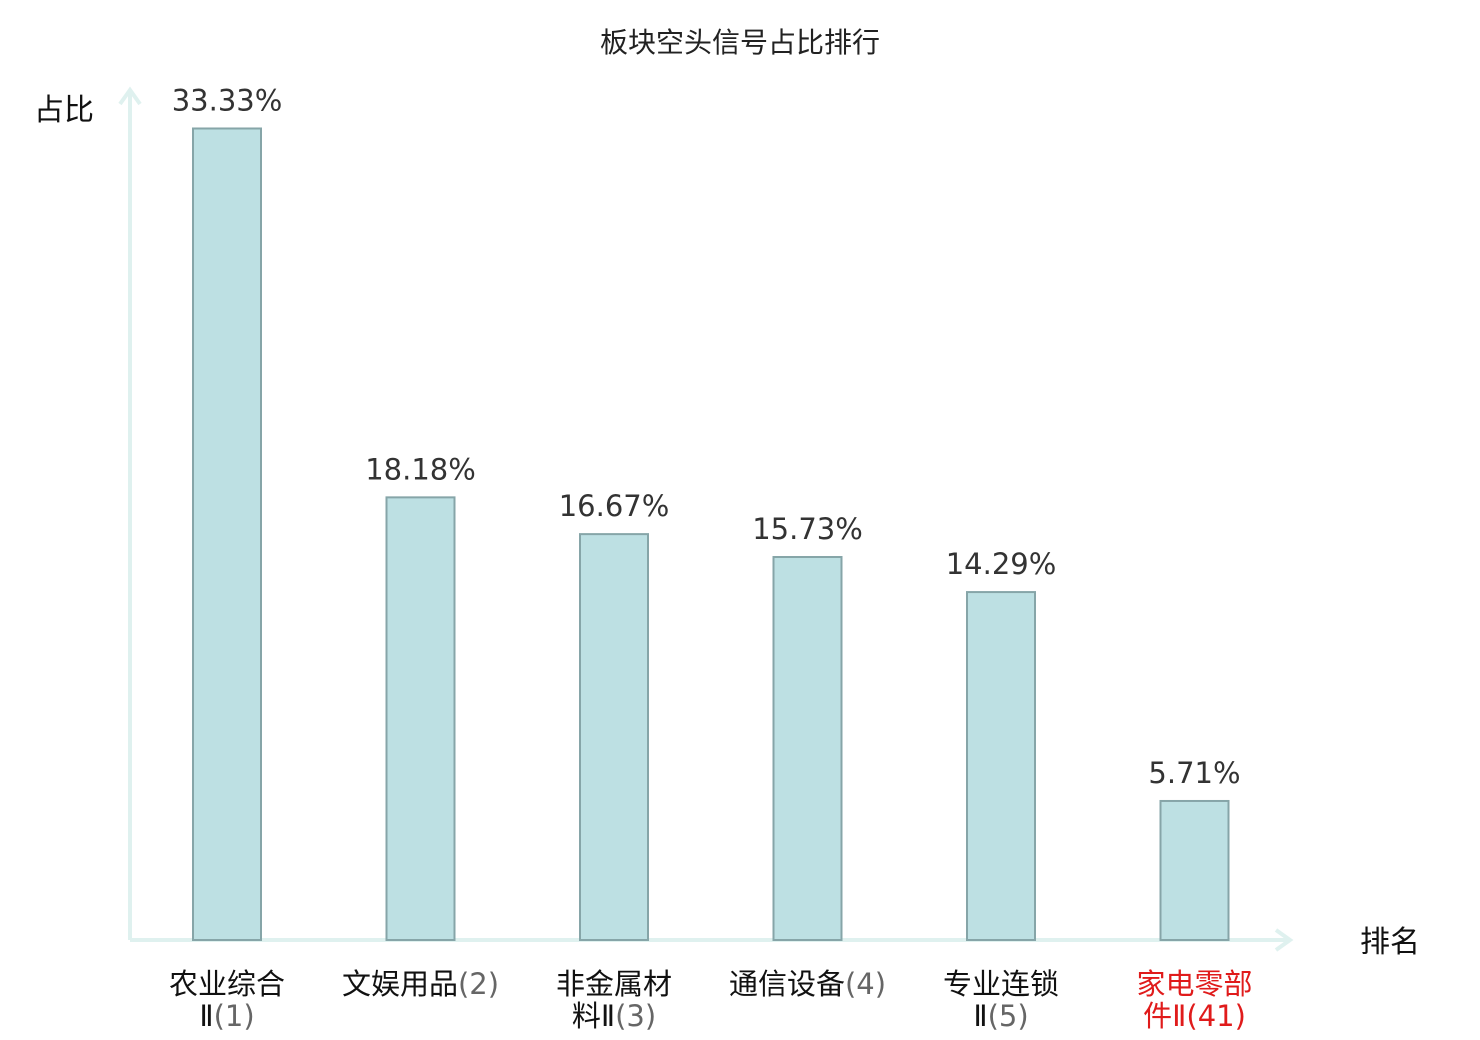 The image size is (1480, 1040). Describe the element at coordinates (1194, 773) in the screenshot. I see `bar-value-label: 5.71%` at that location.